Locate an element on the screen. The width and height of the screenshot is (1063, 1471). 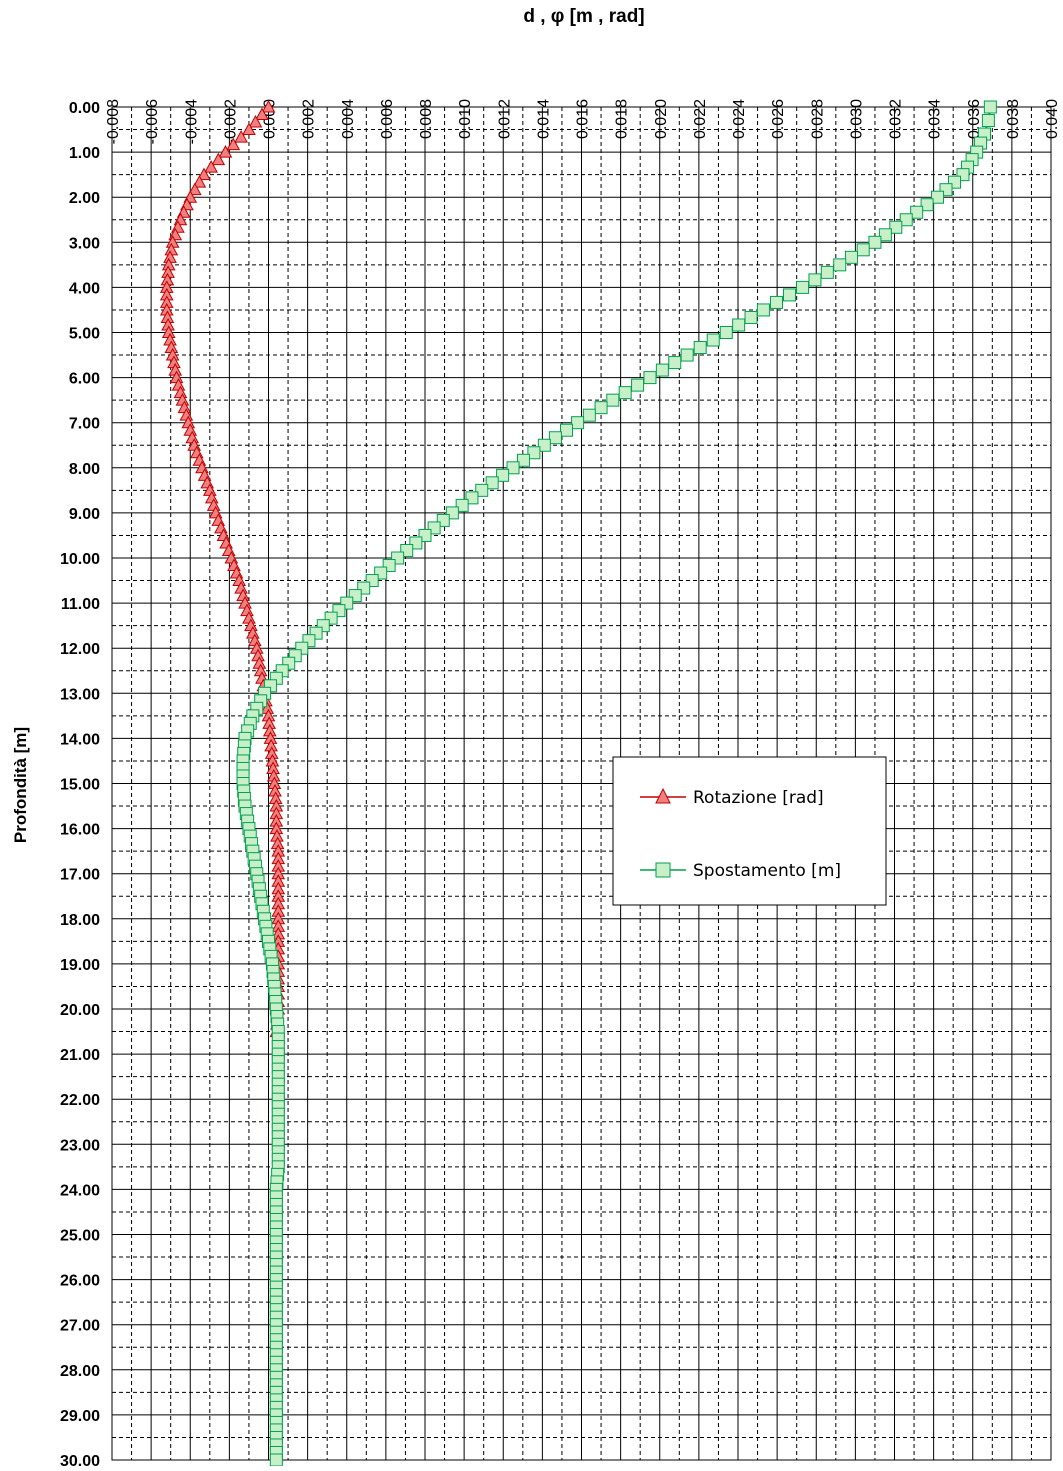
x-tick-label: 0.004 is located at coordinates (348, 119).